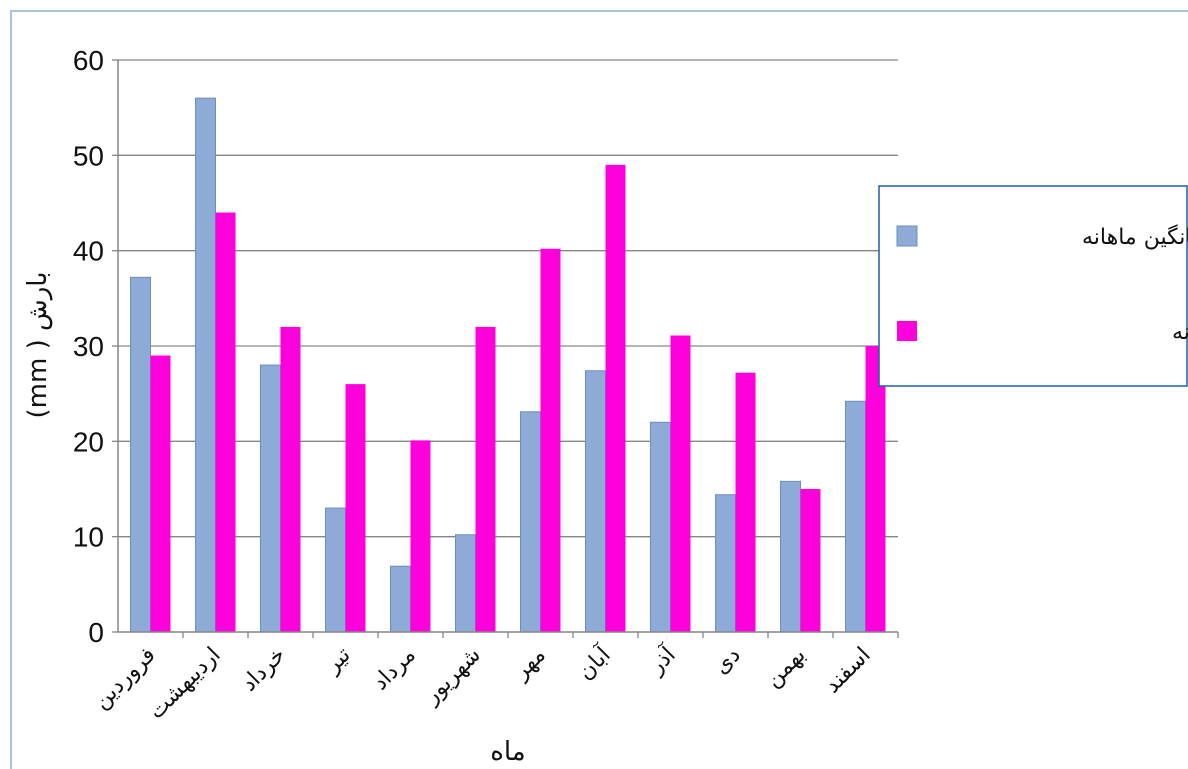 The width and height of the screenshot is (1188, 769). What do you see at coordinates (88, 346) in the screenshot?
I see `y-tick-label: 30` at bounding box center [88, 346].